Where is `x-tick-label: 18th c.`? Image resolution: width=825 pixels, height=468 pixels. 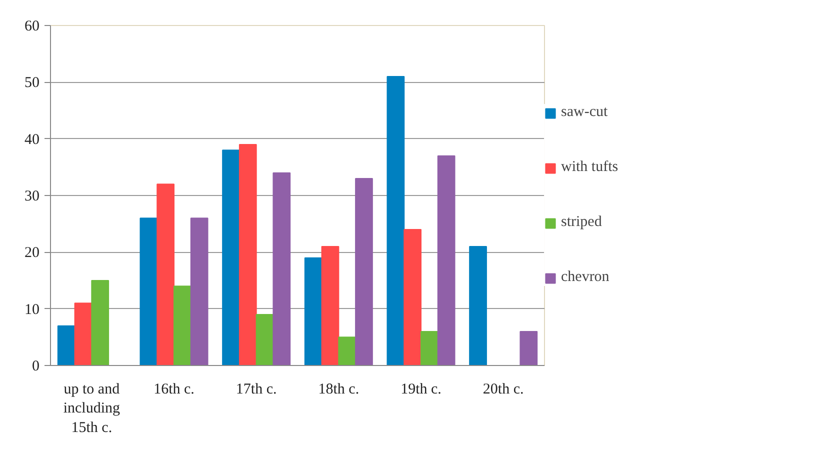 x-tick-label: 18th c. is located at coordinates (339, 390).